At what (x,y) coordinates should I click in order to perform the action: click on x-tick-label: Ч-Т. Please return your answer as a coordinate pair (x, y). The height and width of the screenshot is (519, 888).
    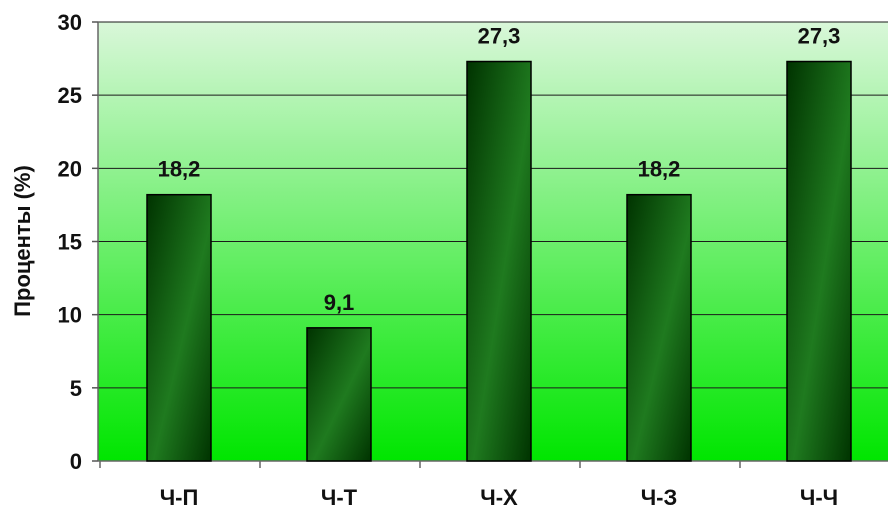
    Looking at the image, I should click on (339, 497).